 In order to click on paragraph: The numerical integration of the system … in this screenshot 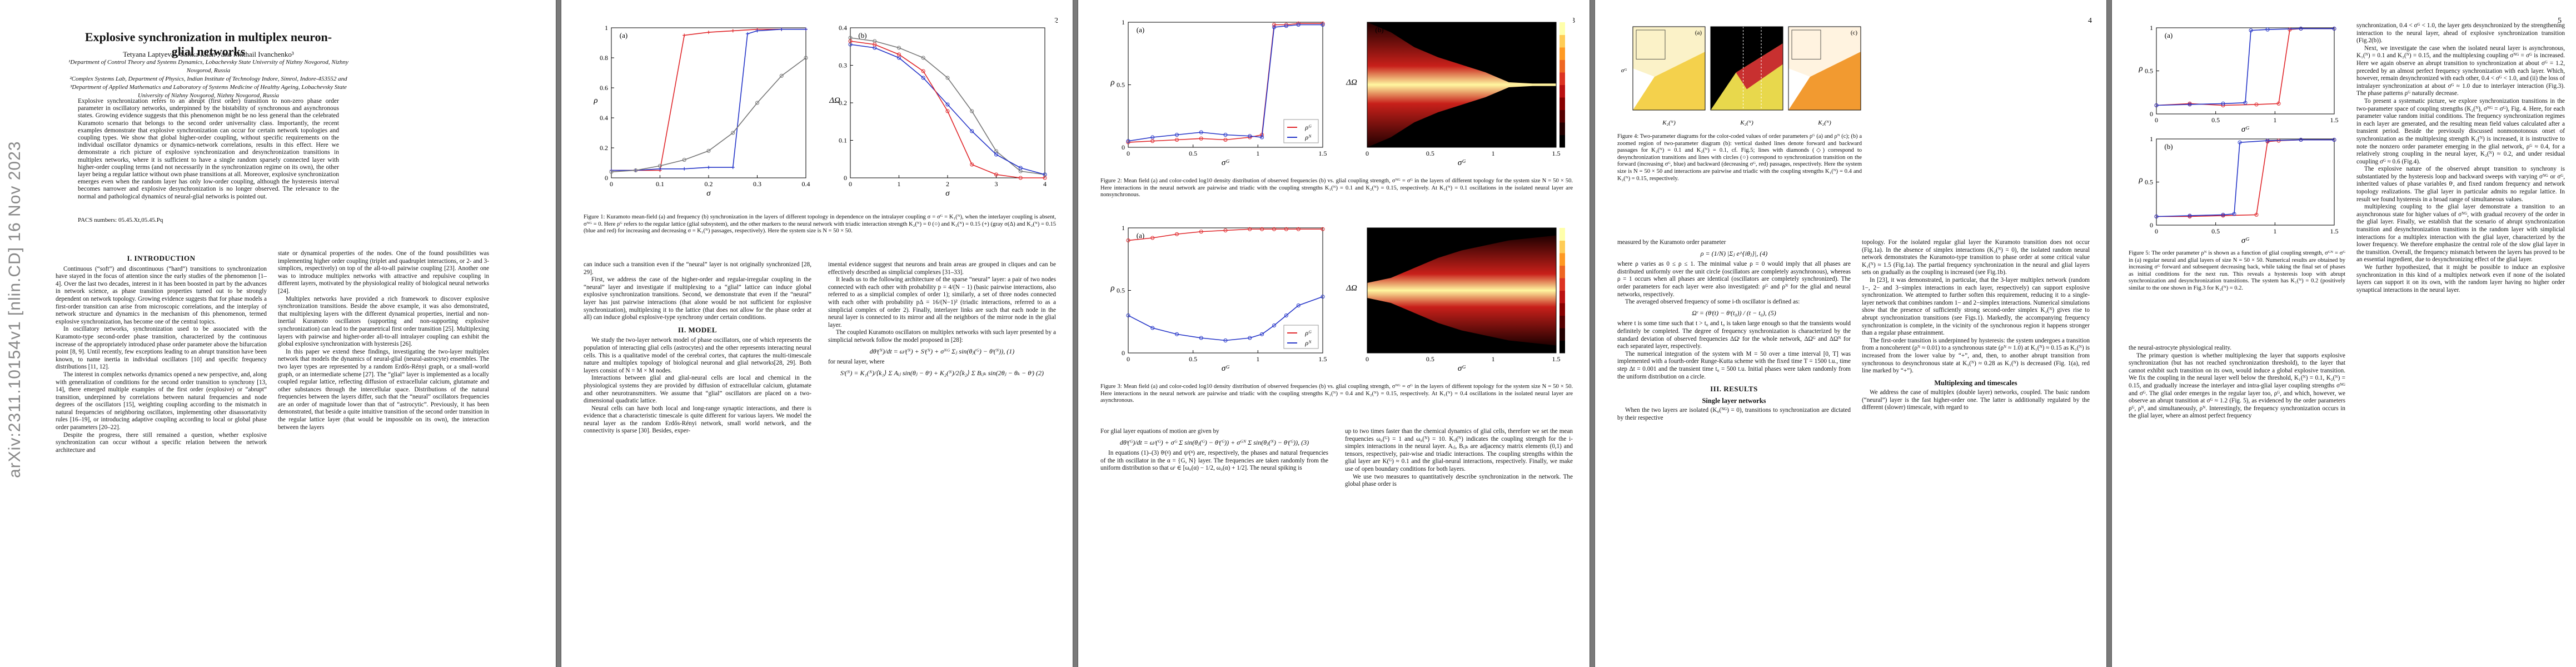, I will do `click(1734, 365)`.